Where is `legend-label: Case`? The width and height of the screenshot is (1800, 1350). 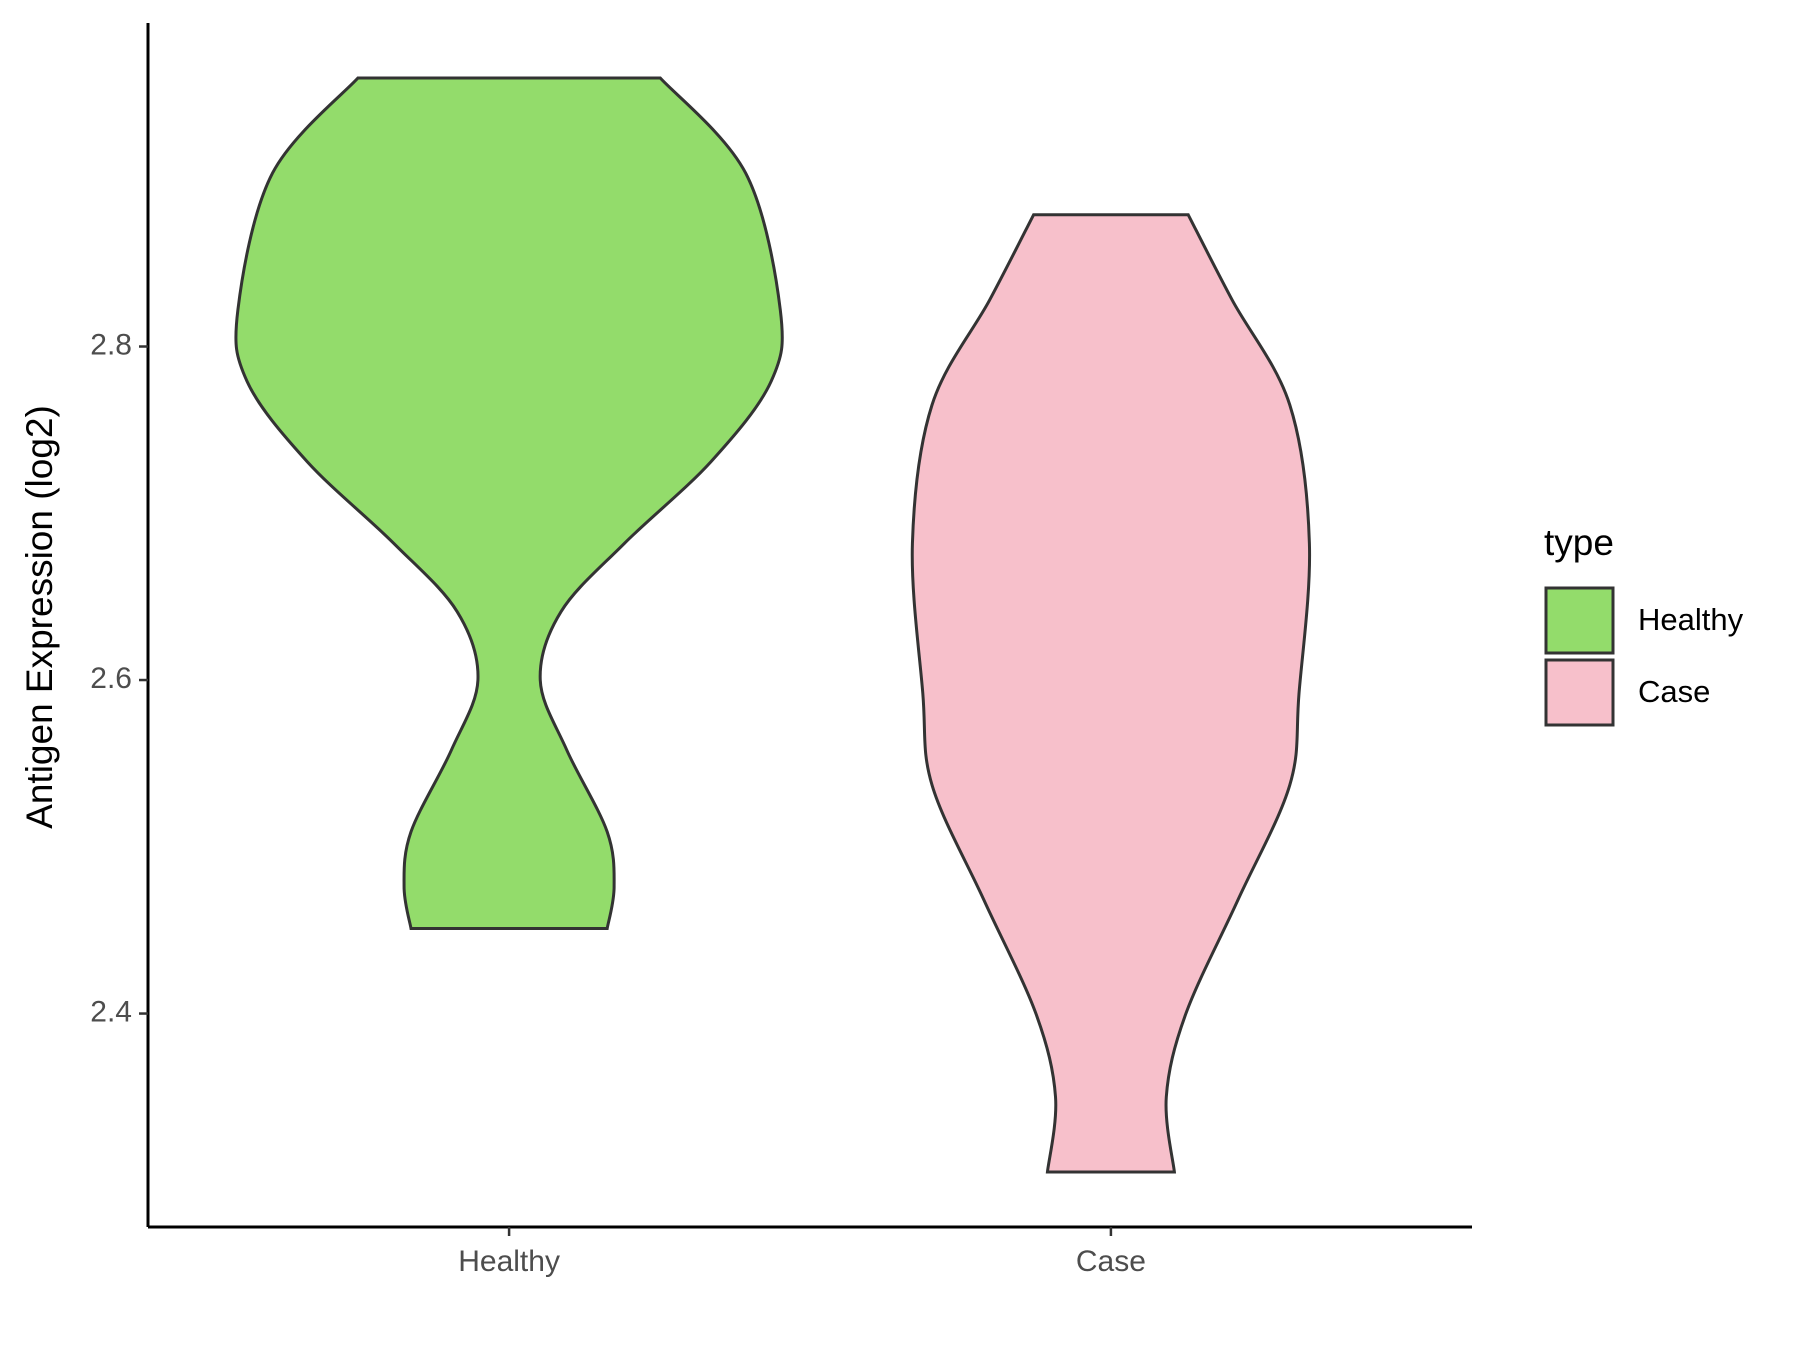 legend-label: Case is located at coordinates (1674, 691).